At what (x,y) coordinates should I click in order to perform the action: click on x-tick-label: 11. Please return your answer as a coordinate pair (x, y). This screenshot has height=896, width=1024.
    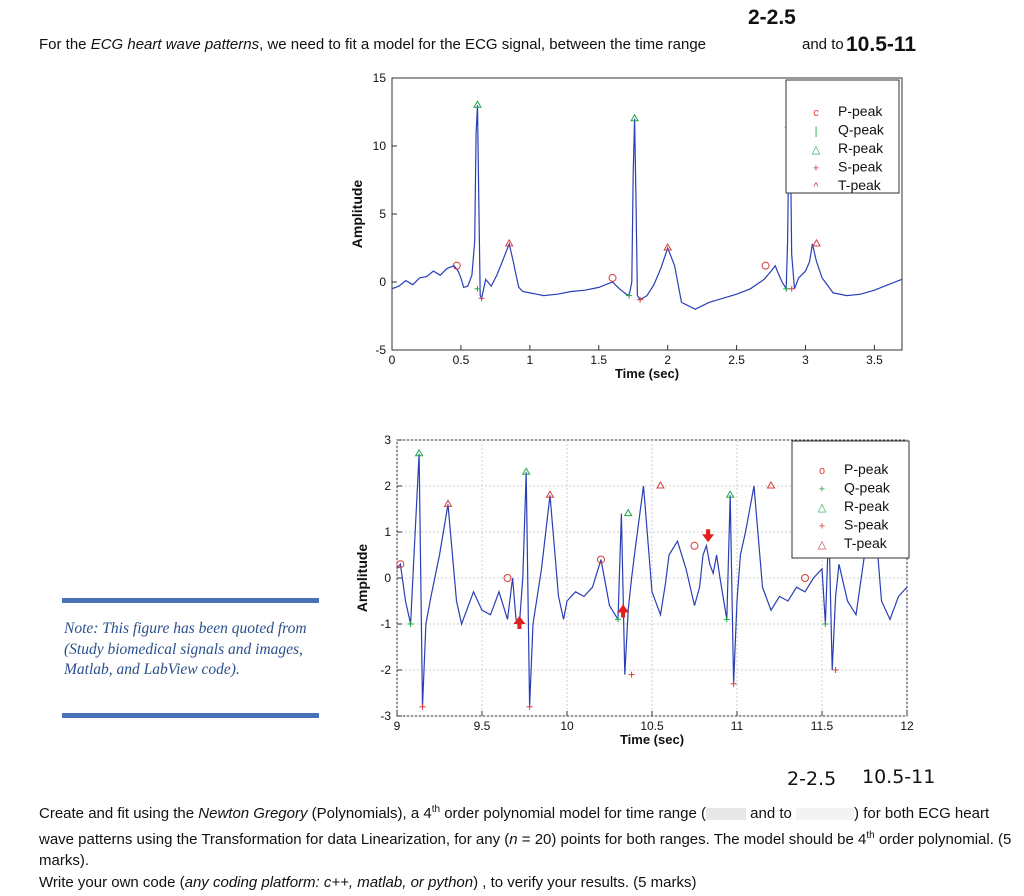
    Looking at the image, I should click on (737, 726).